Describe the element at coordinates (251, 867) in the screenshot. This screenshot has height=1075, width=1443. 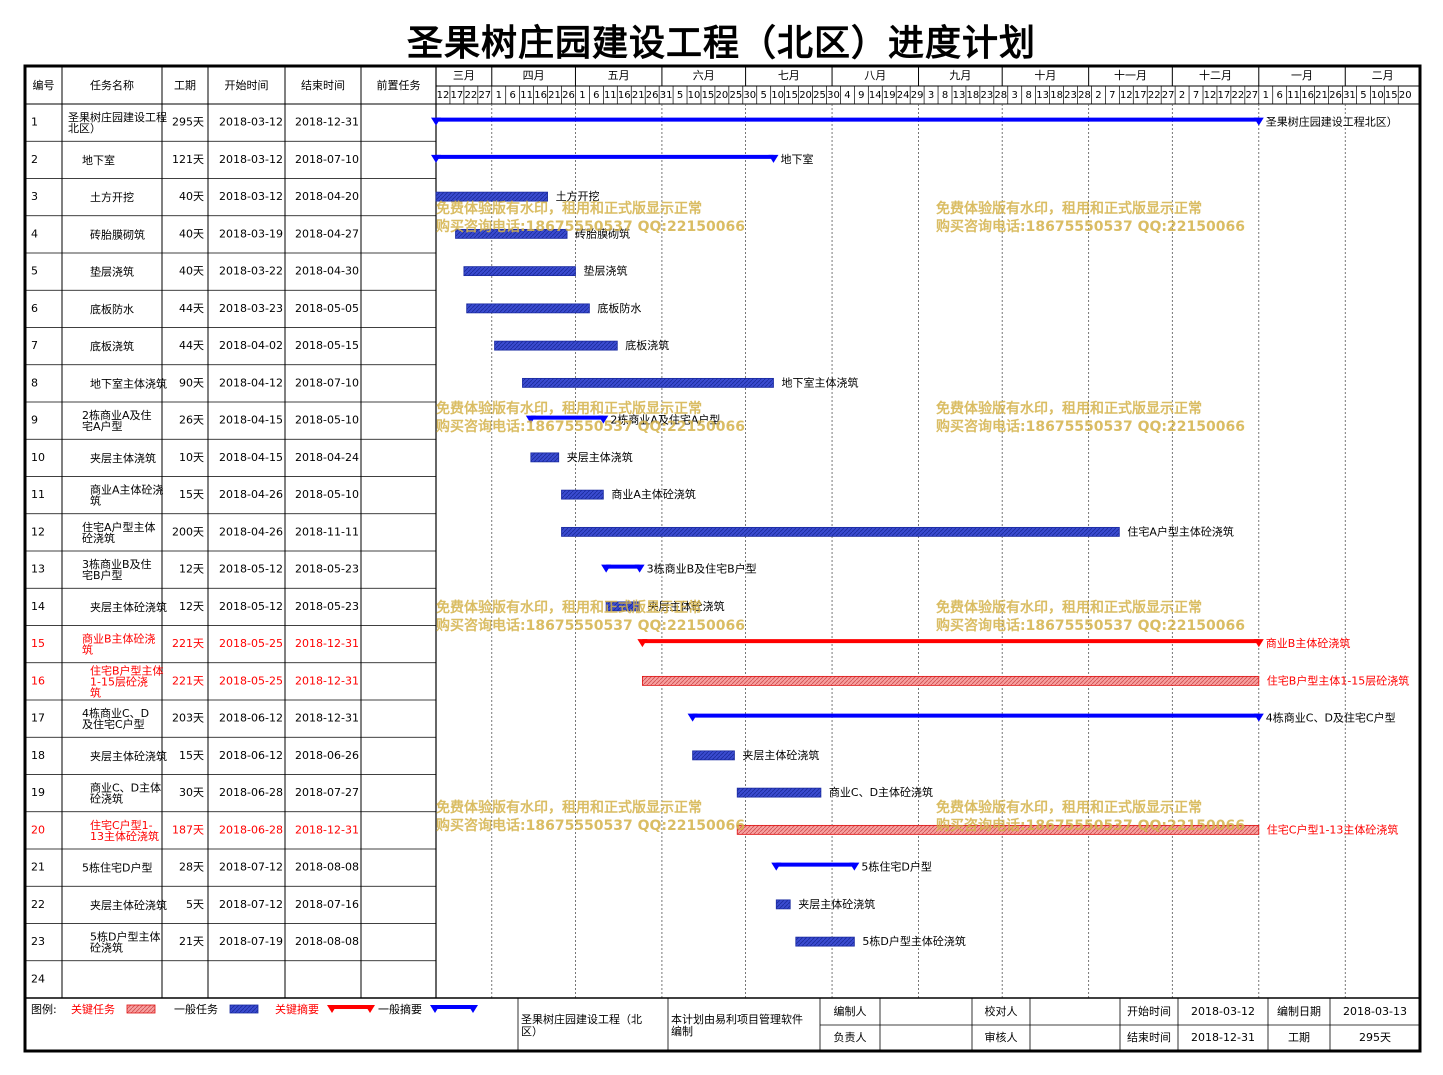
I see `task-start: 2018-07-12` at that location.